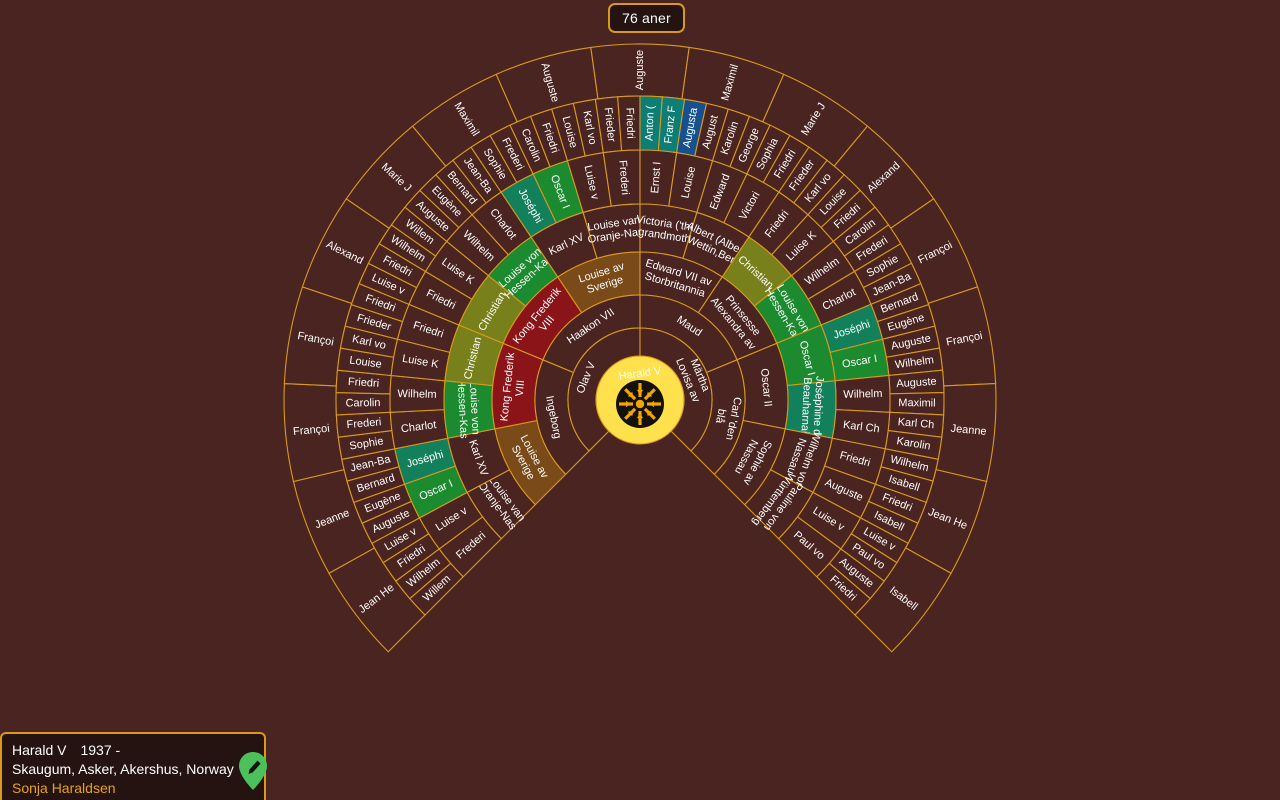 The width and height of the screenshot is (1280, 800). Describe the element at coordinates (253, 773) in the screenshot. I see `map-pin-icon` at that location.